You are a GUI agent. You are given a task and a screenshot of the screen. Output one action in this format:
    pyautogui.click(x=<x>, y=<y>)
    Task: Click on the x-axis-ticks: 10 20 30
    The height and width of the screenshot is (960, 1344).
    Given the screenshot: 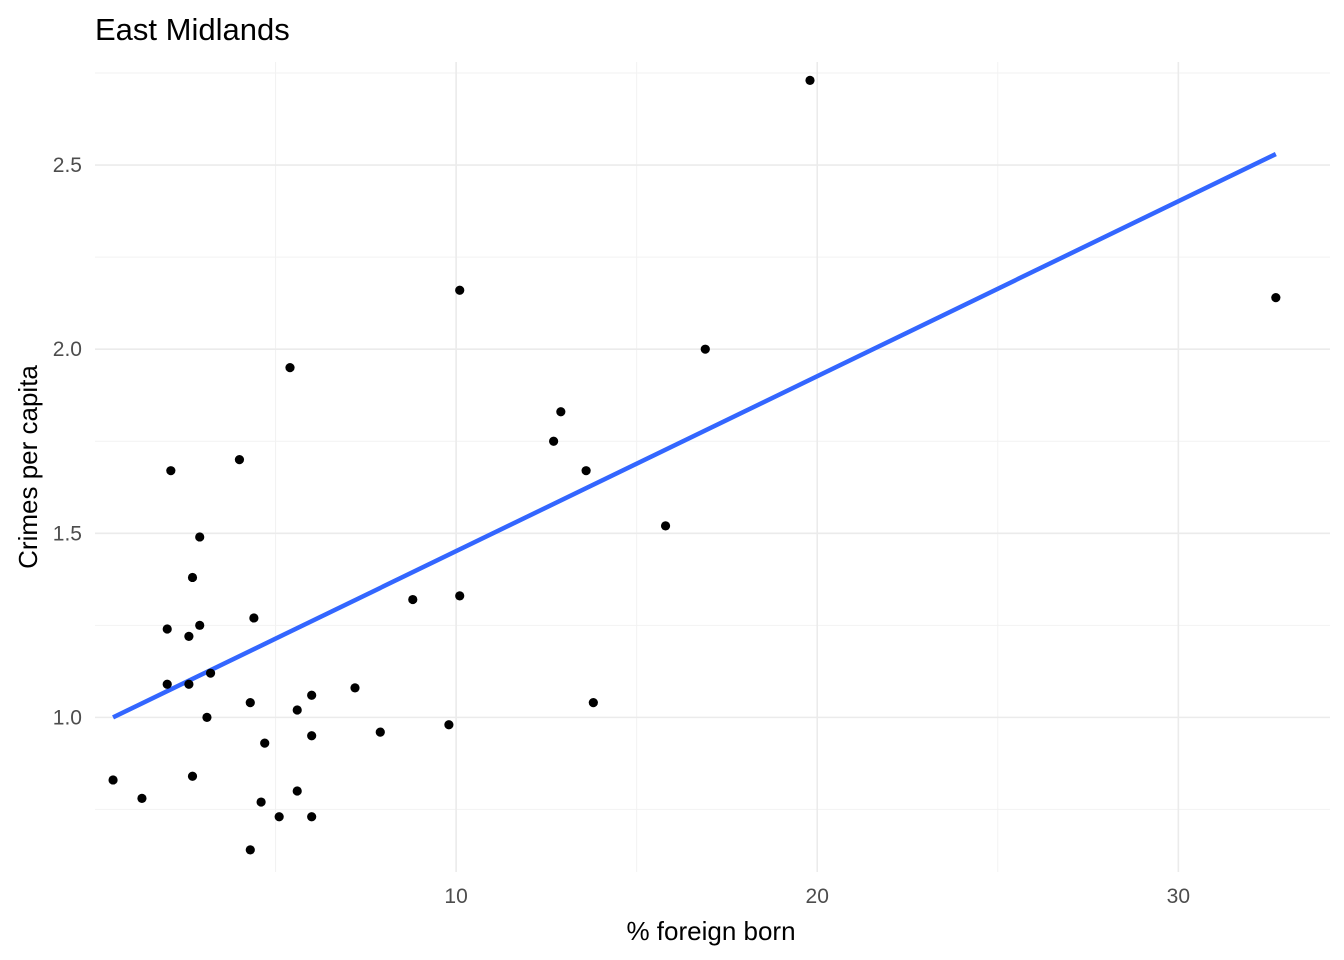 What is the action you would take?
    pyautogui.click(x=817, y=896)
    